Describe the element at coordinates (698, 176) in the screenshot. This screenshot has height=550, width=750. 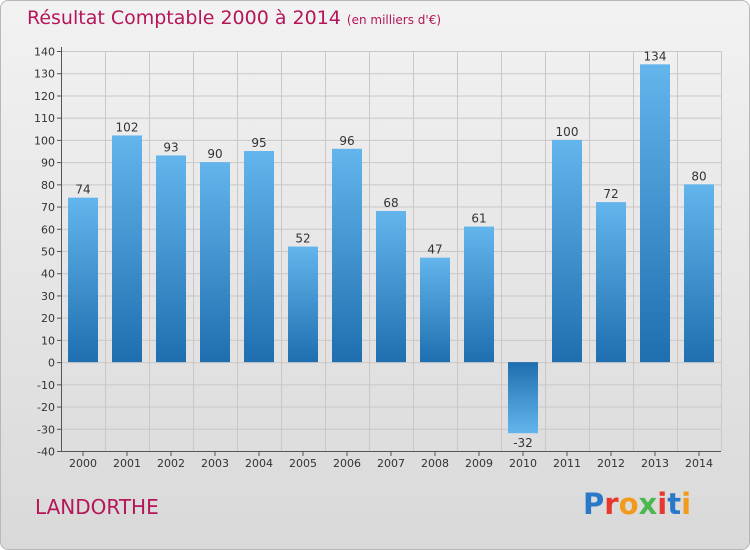
I see `bar-value-label: 80` at that location.